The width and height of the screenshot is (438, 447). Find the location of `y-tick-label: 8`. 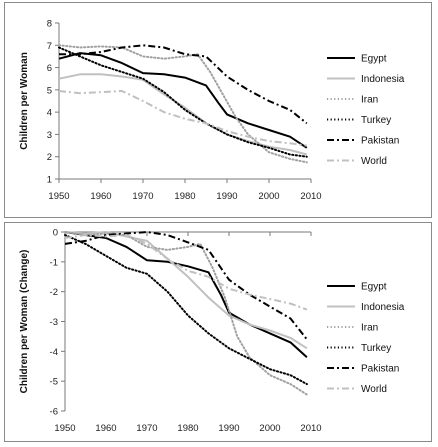

y-tick-label: 8 is located at coordinates (49, 24).